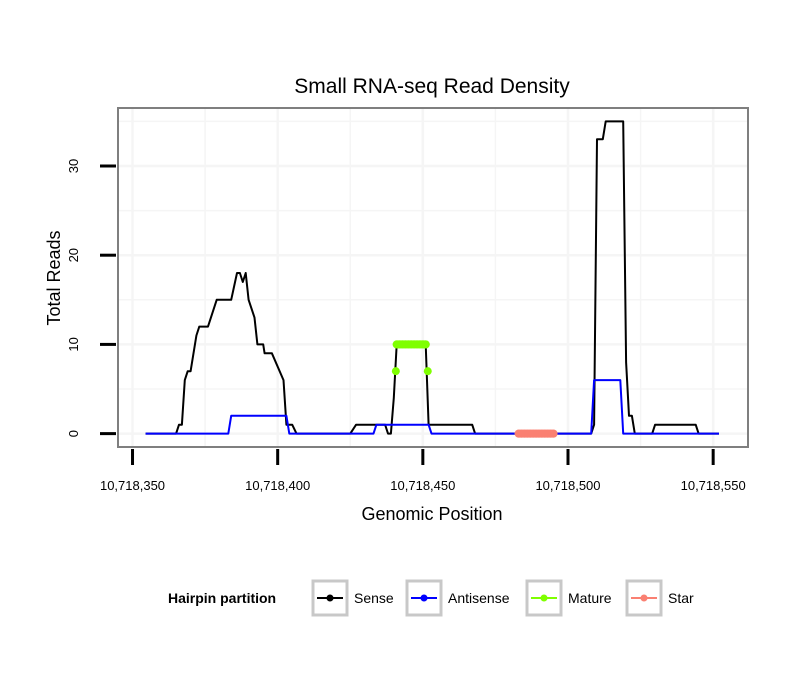 This screenshot has width=810, height=695. What do you see at coordinates (132, 485) in the screenshot?
I see `x-tick-label: 10,718,350` at bounding box center [132, 485].